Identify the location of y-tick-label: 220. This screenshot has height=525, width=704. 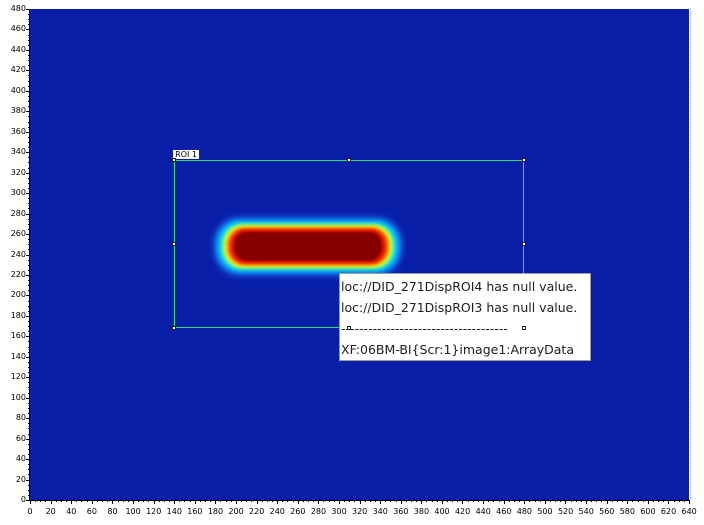
(18, 274).